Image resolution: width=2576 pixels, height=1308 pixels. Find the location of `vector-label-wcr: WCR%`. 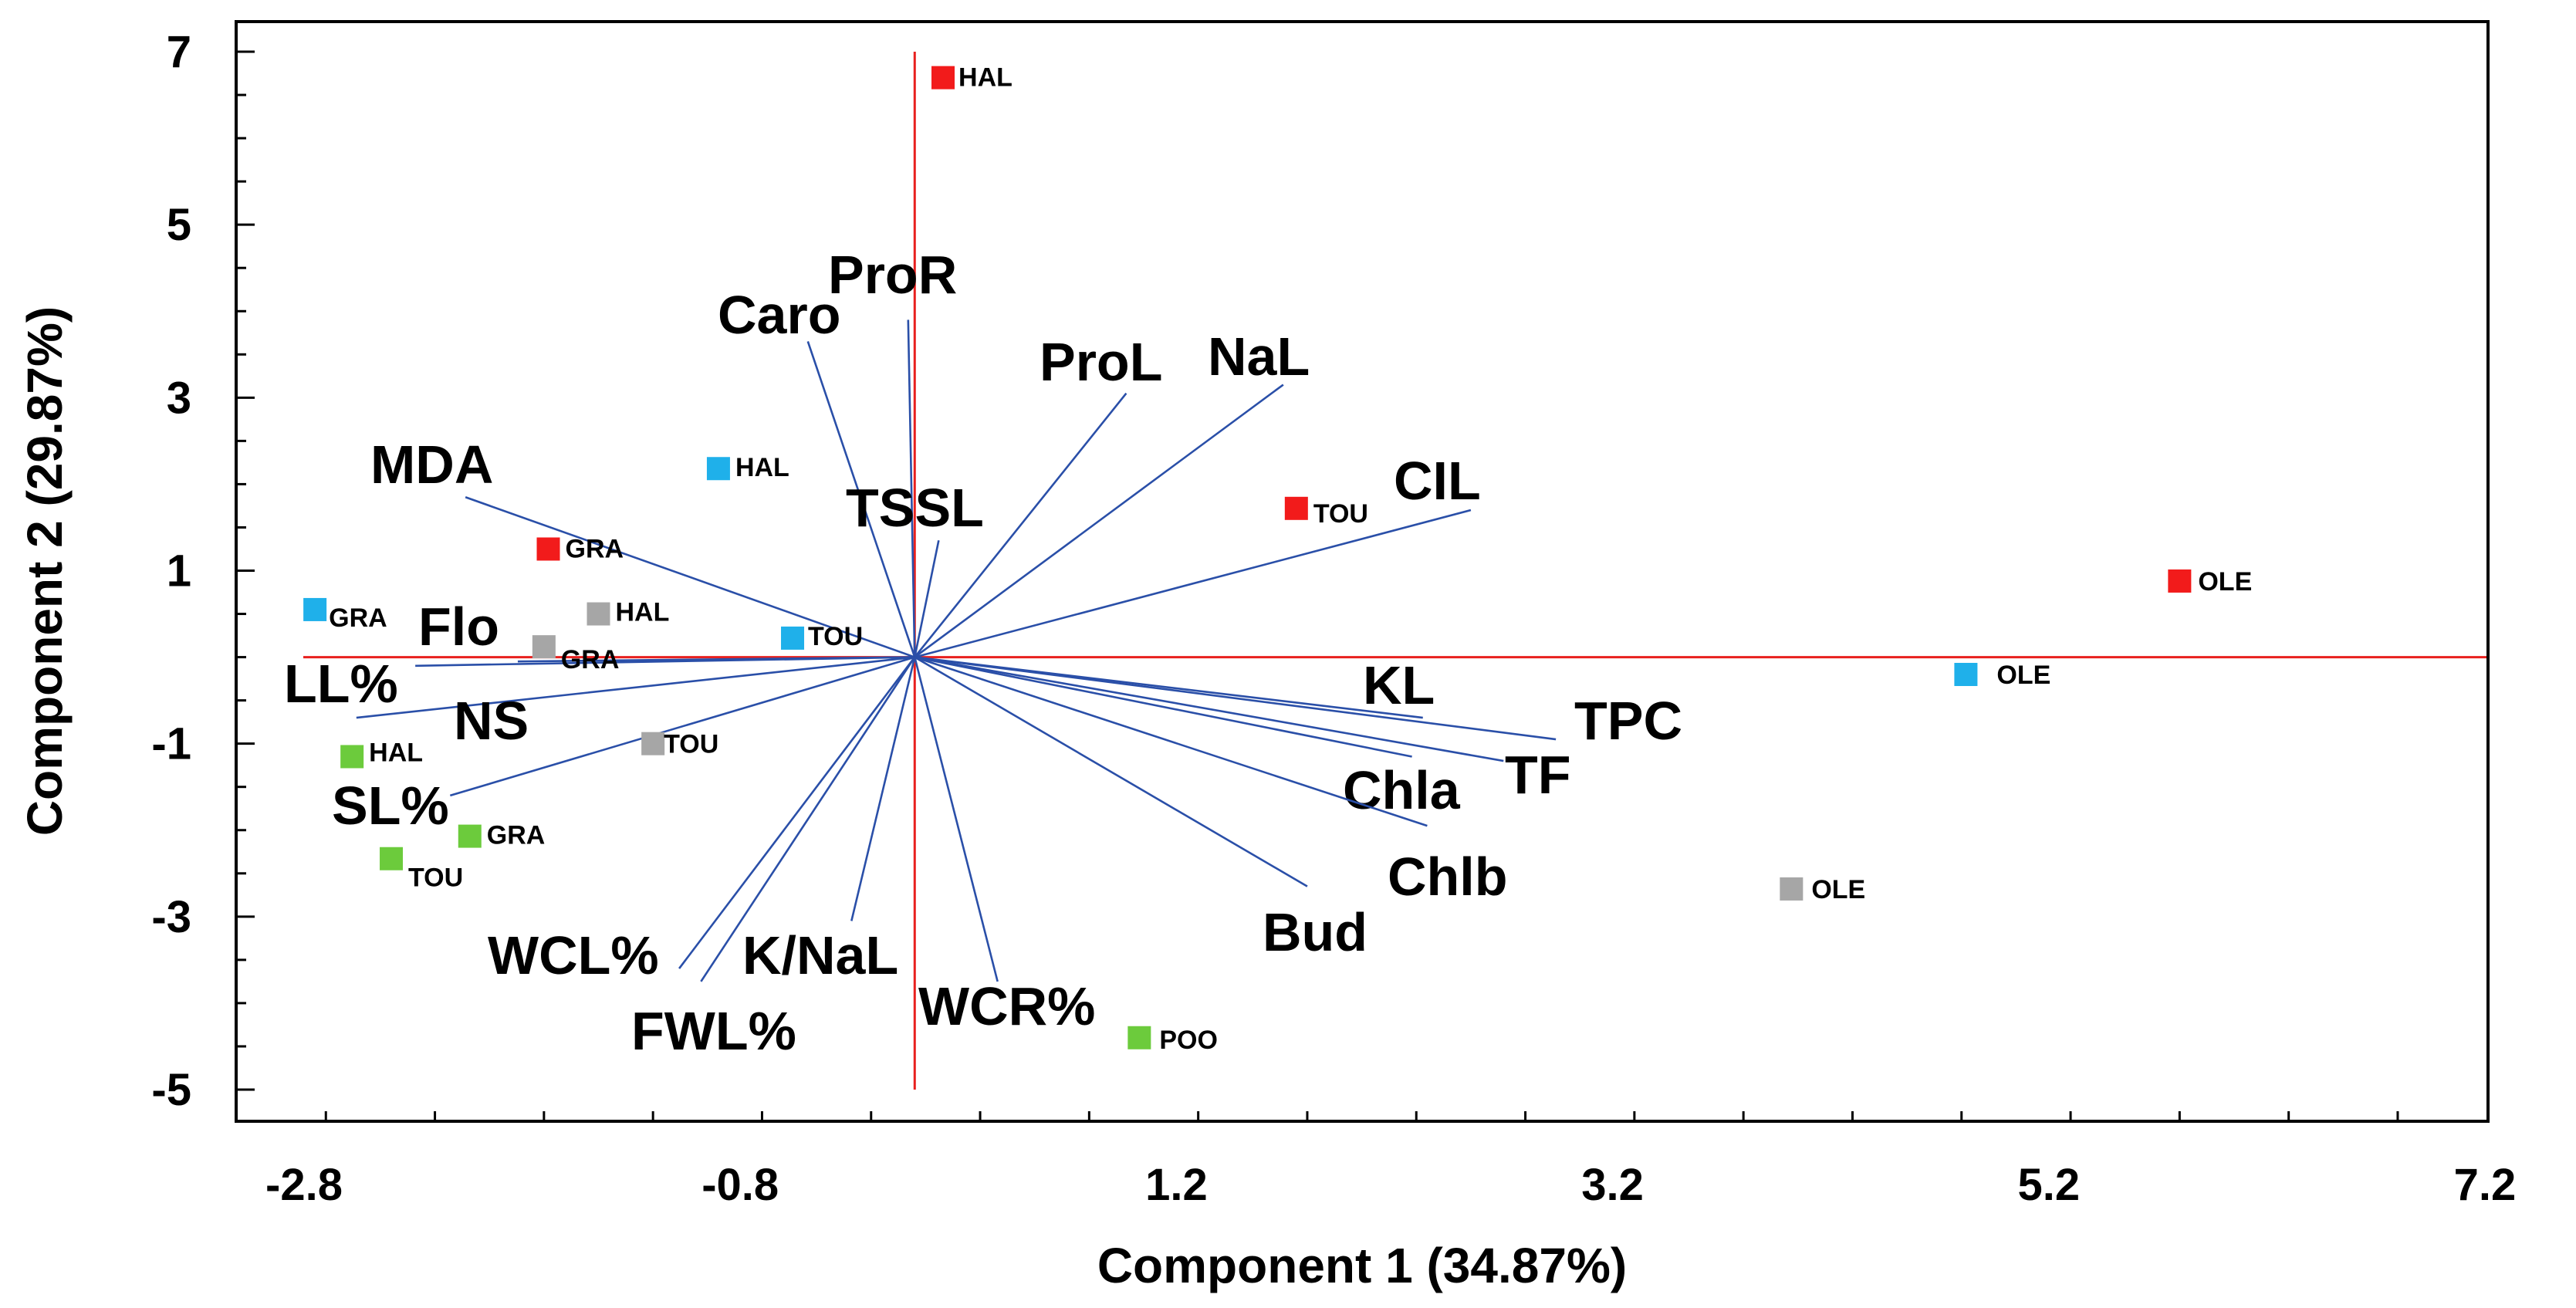

vector-label-wcr: WCR% is located at coordinates (1006, 1006).